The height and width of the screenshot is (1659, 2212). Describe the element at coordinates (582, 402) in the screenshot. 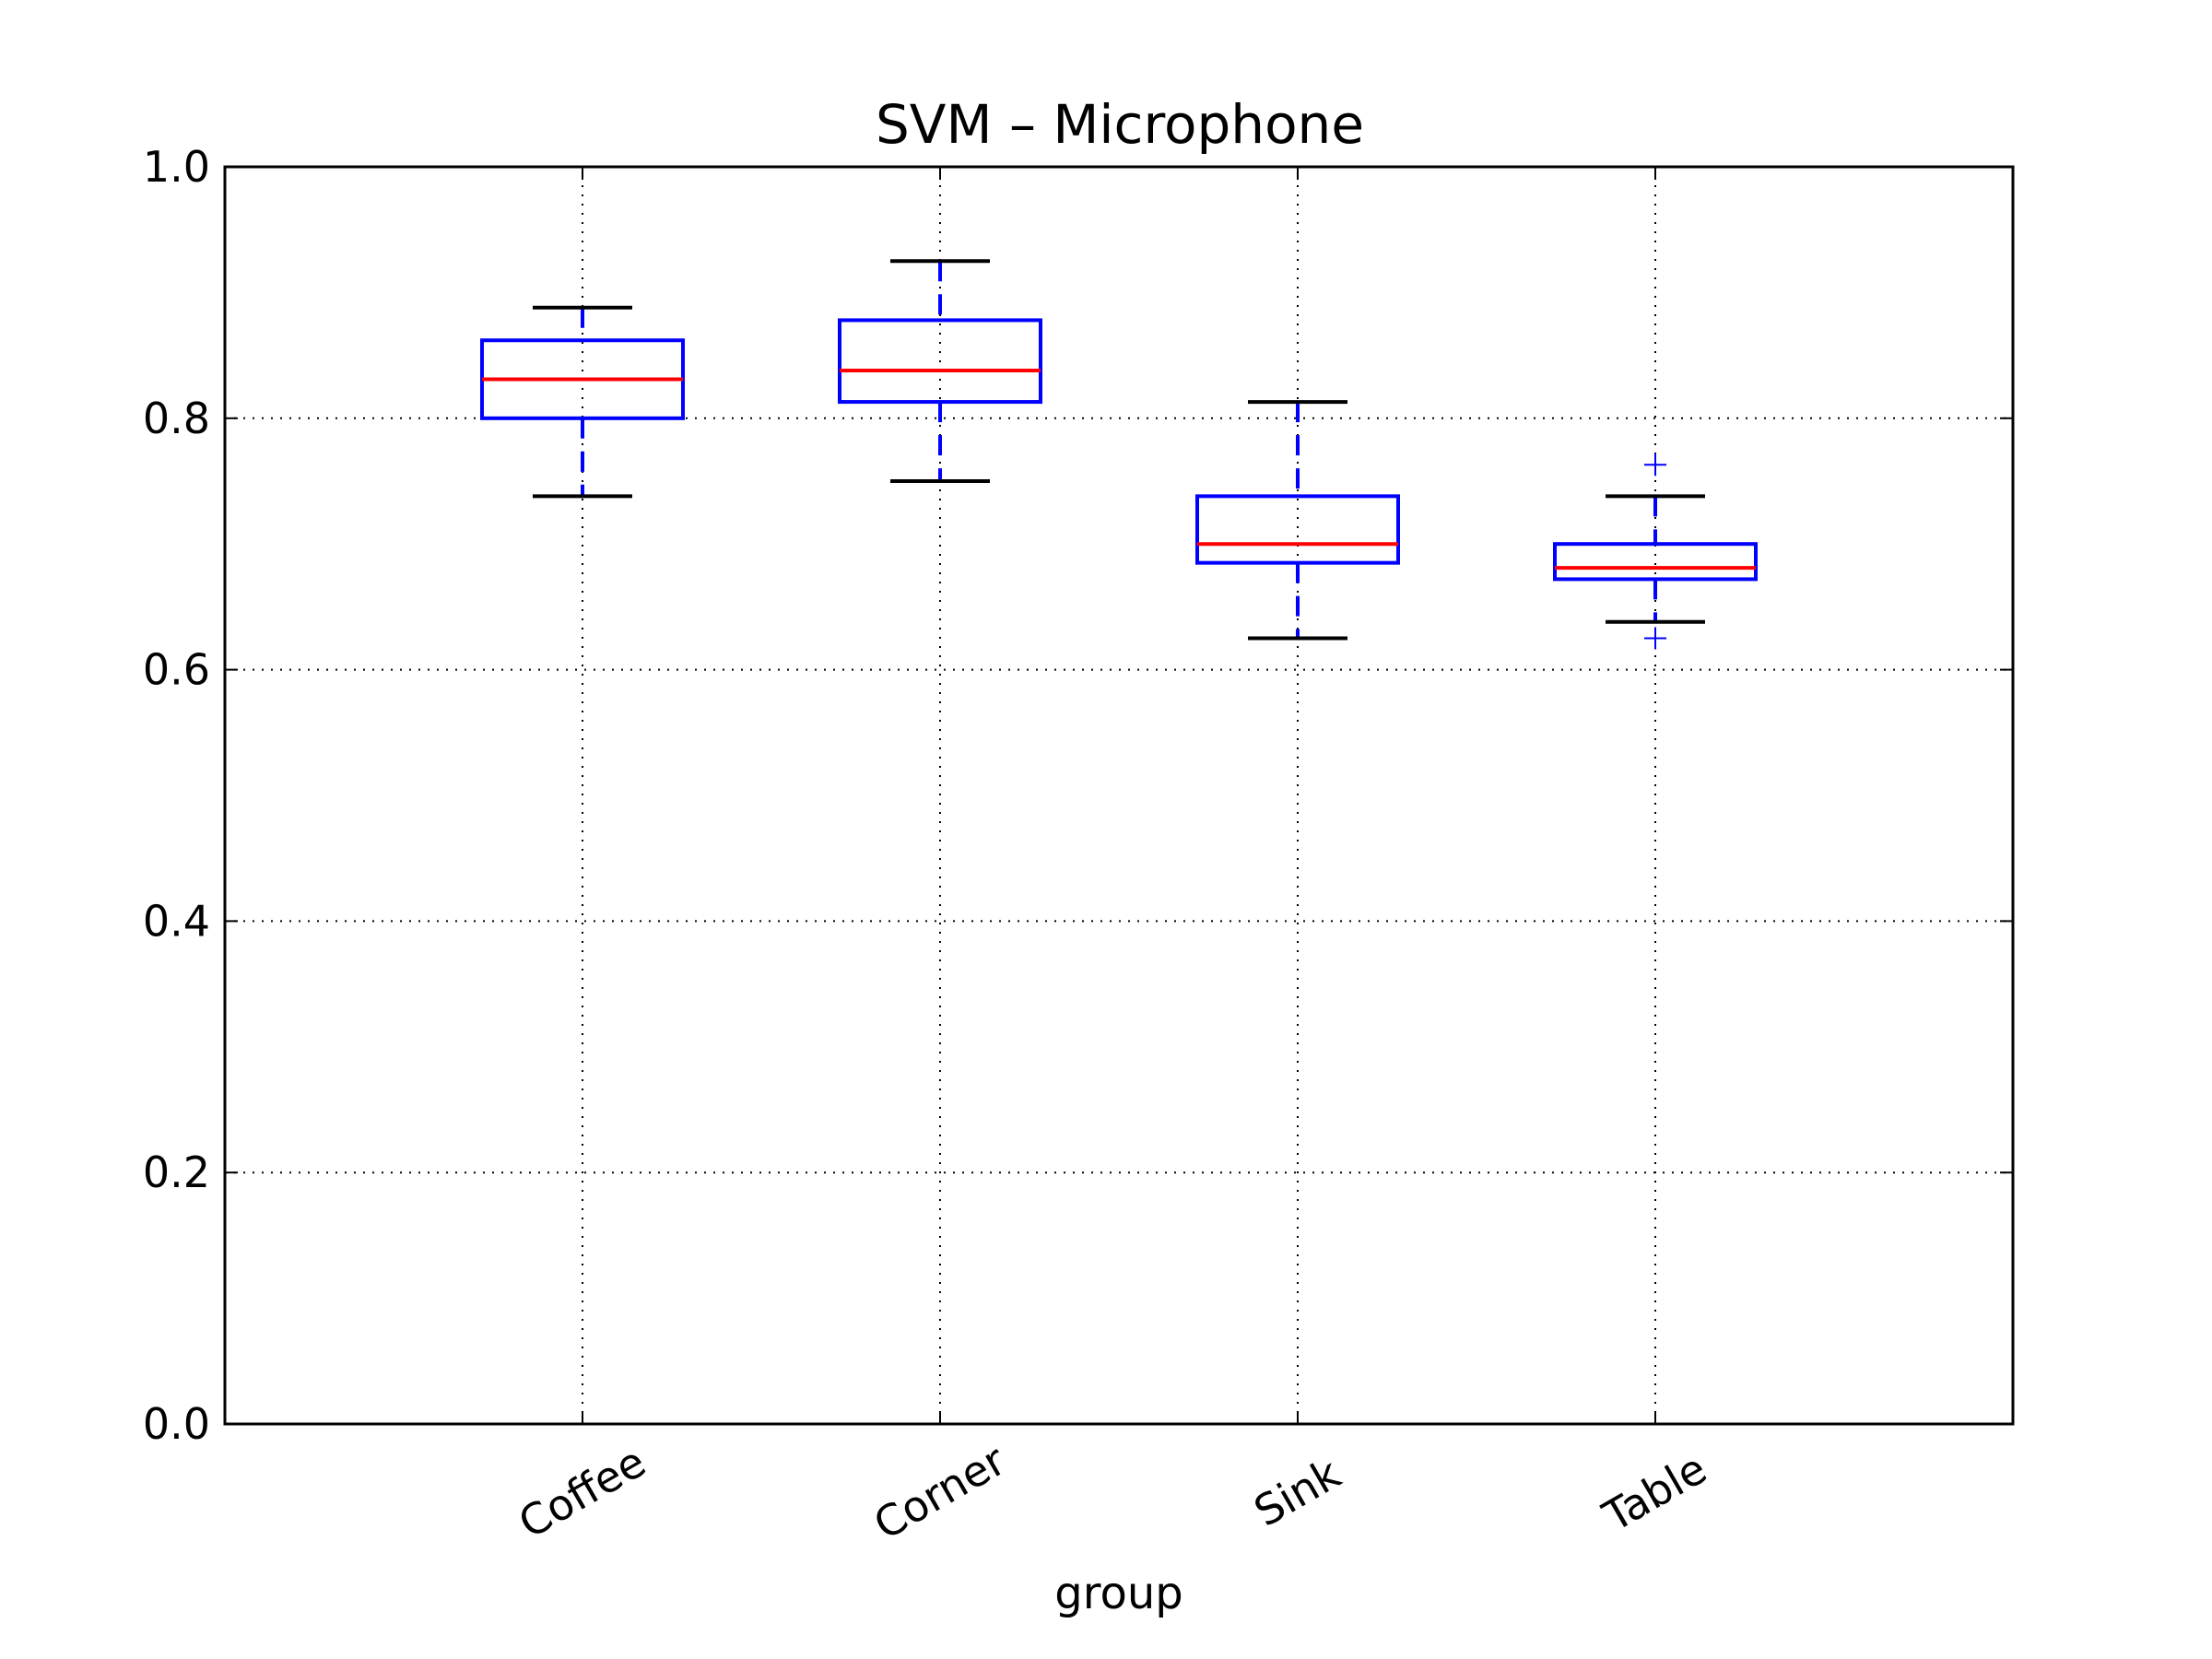

I see `box-coffee` at that location.